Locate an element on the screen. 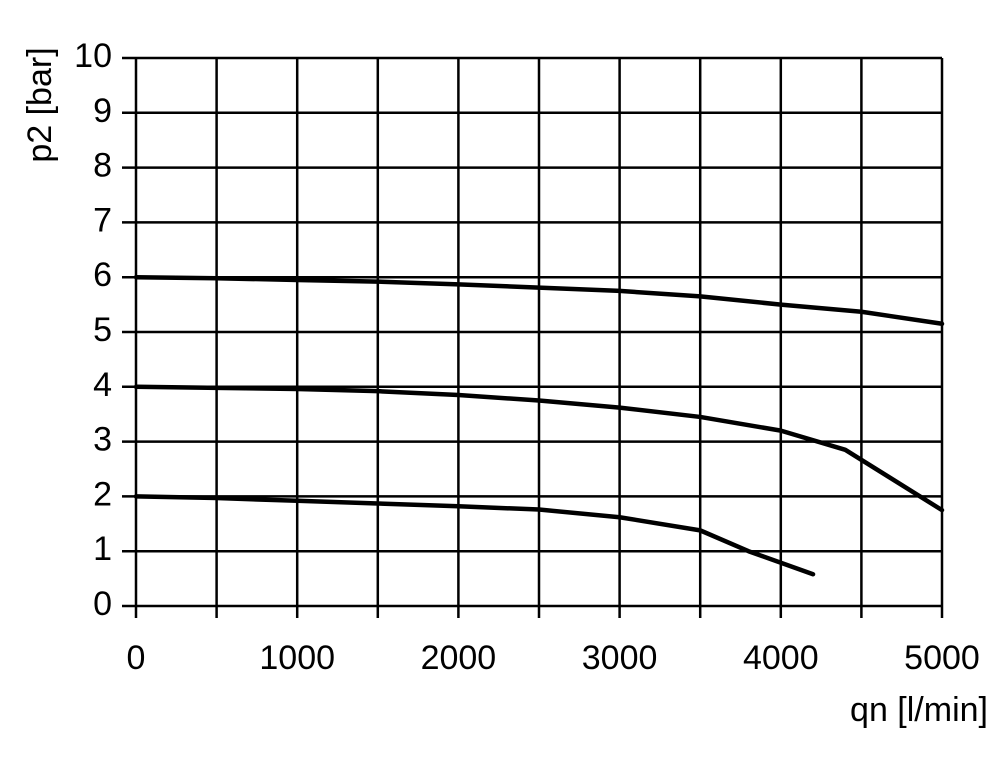  x-tick-label: 5000 is located at coordinates (942, 658).